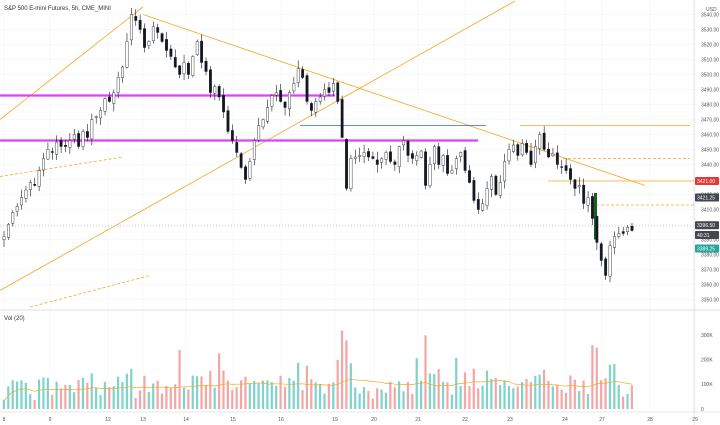 The image size is (720, 425). What do you see at coordinates (710, 135) in the screenshot?
I see `price-tick-label: 3460.00` at bounding box center [710, 135].